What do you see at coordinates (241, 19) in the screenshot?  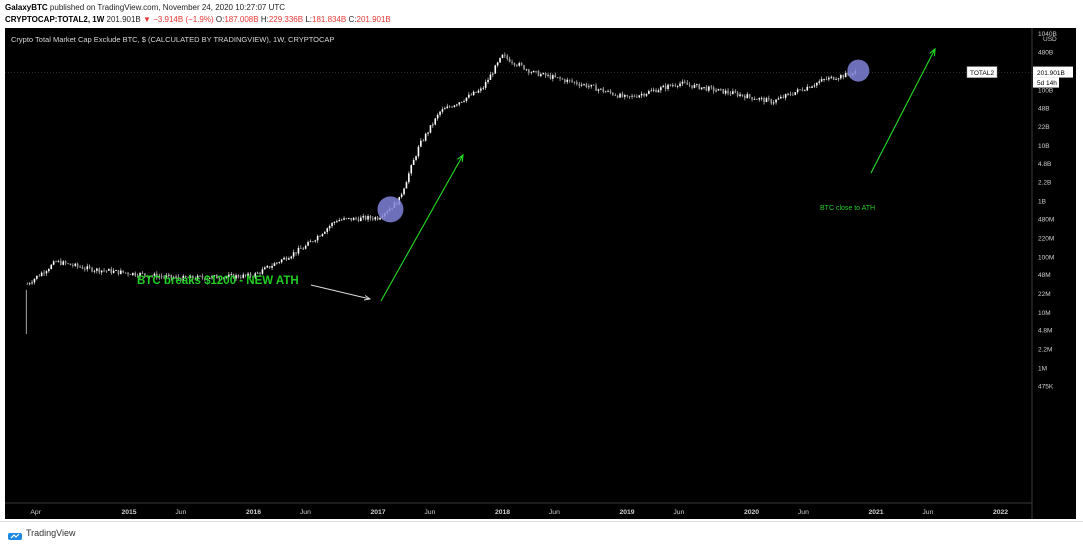 I see `open-value: 187.008B` at bounding box center [241, 19].